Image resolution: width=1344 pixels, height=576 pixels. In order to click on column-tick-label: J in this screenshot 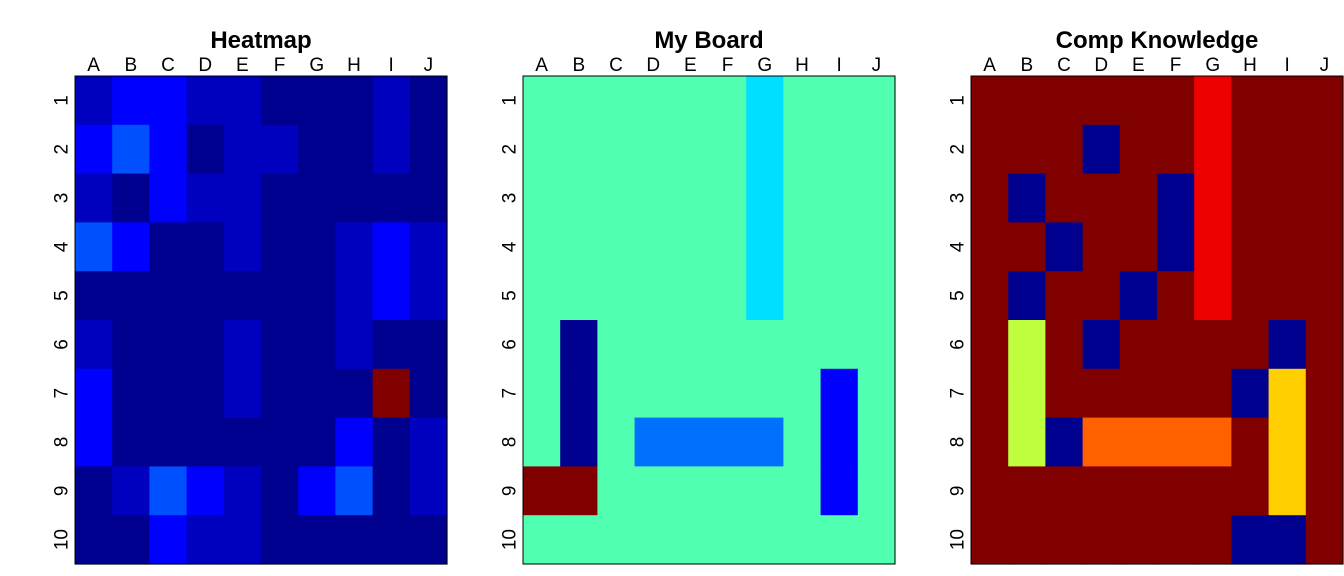, I will do `click(1325, 65)`.